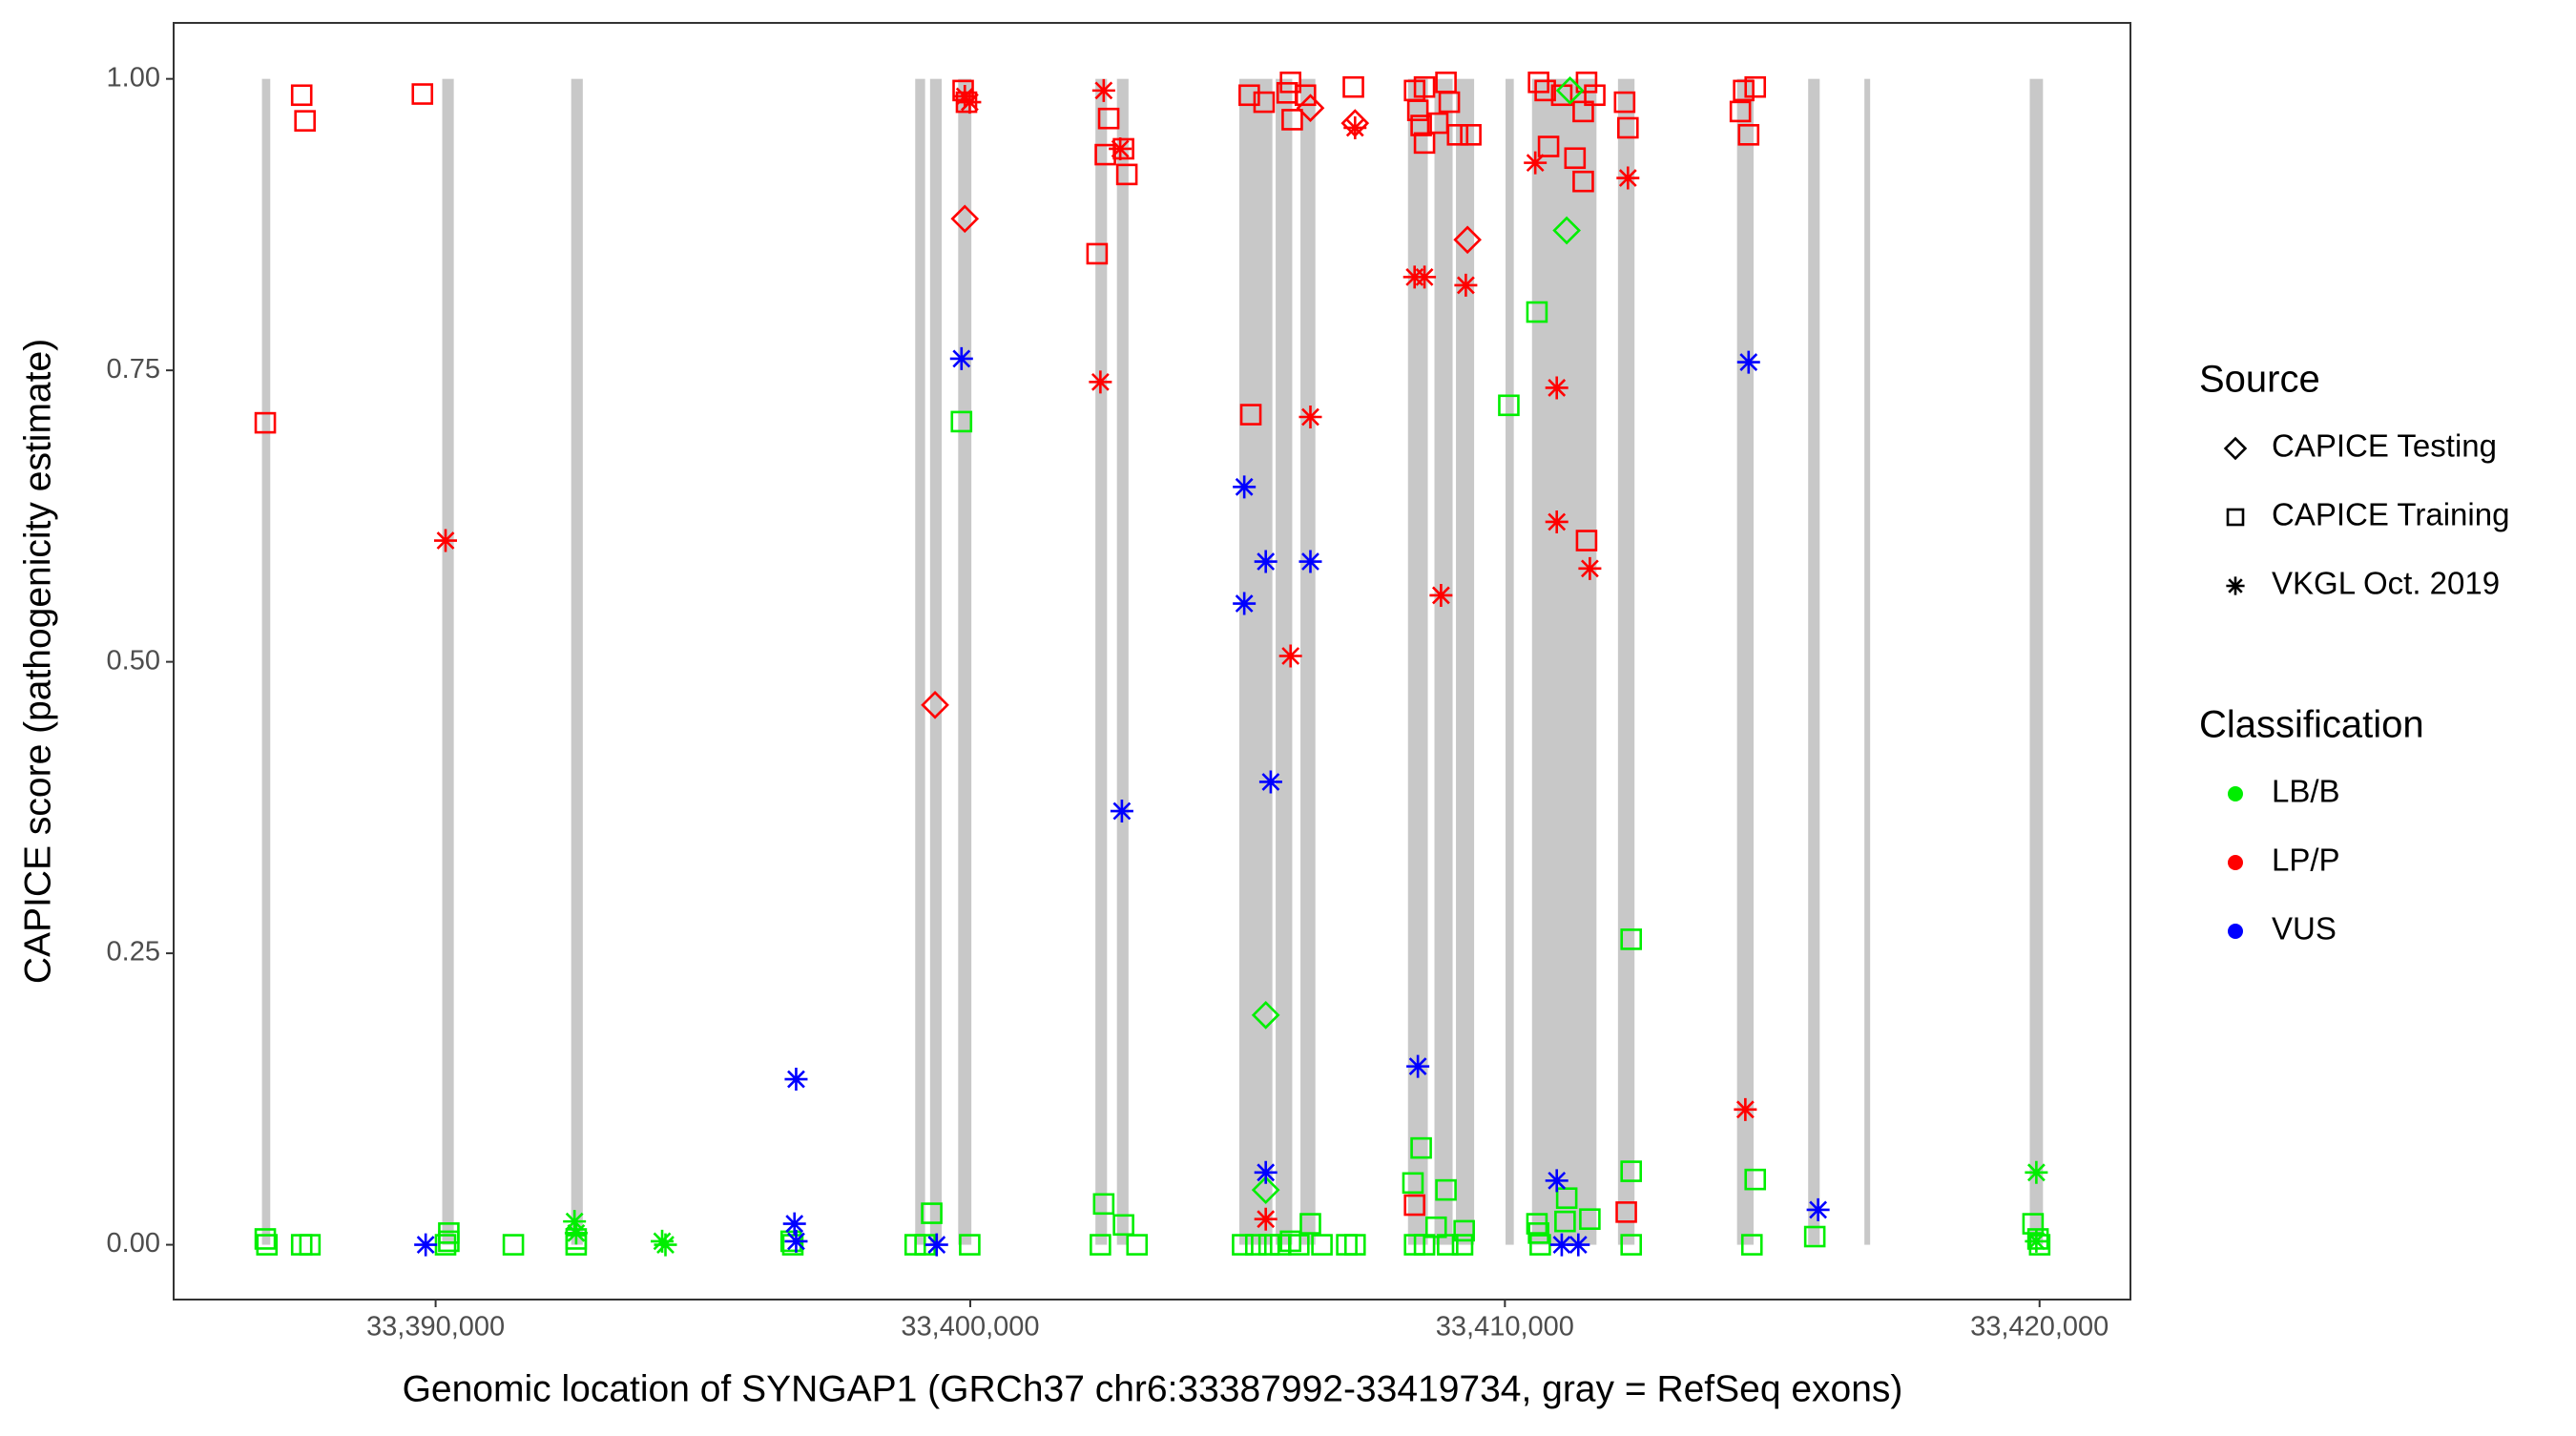 The height and width of the screenshot is (1436, 2576). What do you see at coordinates (2384, 446) in the screenshot?
I see `legend-label: CAPICE Testing` at bounding box center [2384, 446].